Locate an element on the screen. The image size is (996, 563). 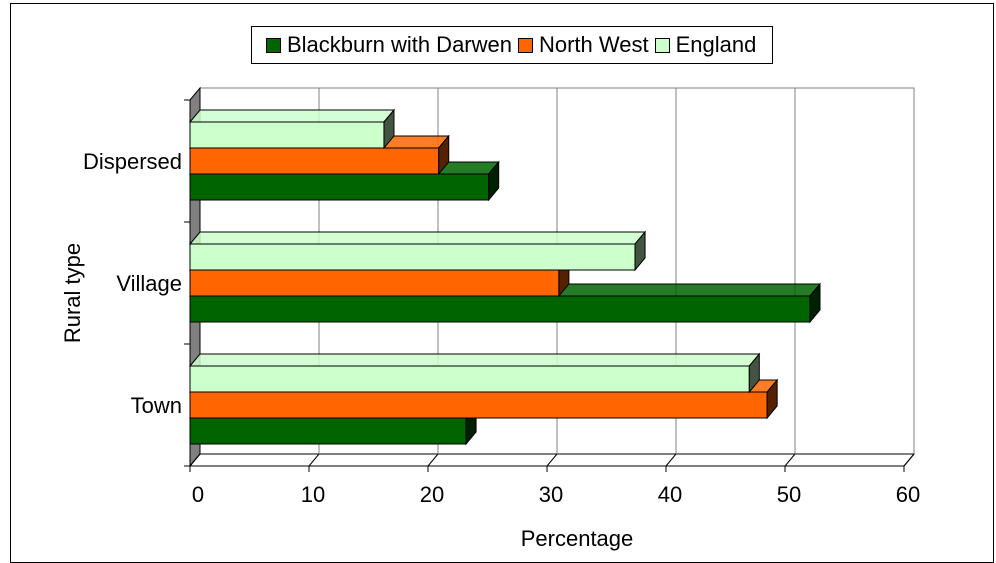
y-tick-label: Village is located at coordinates (149, 283).